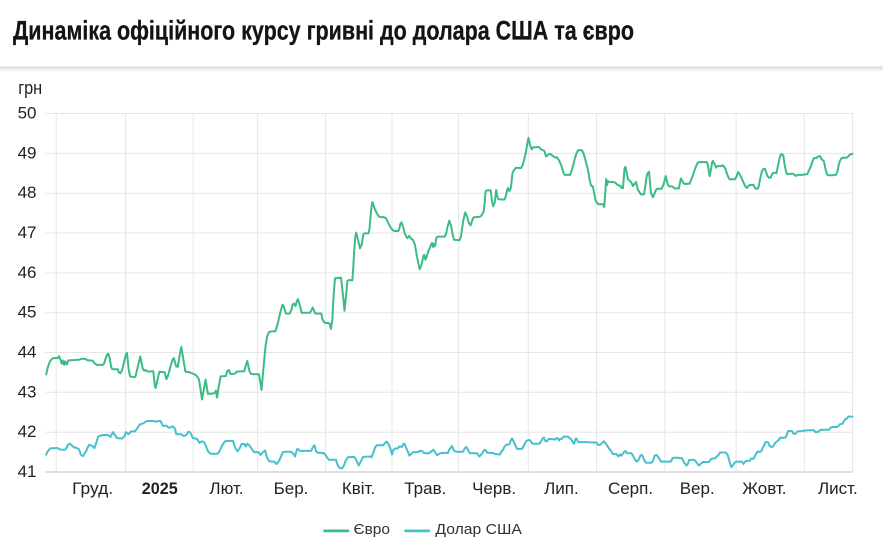 This screenshot has height=544, width=883. Describe the element at coordinates (27, 391) in the screenshot. I see `svg-text: 43` at that location.